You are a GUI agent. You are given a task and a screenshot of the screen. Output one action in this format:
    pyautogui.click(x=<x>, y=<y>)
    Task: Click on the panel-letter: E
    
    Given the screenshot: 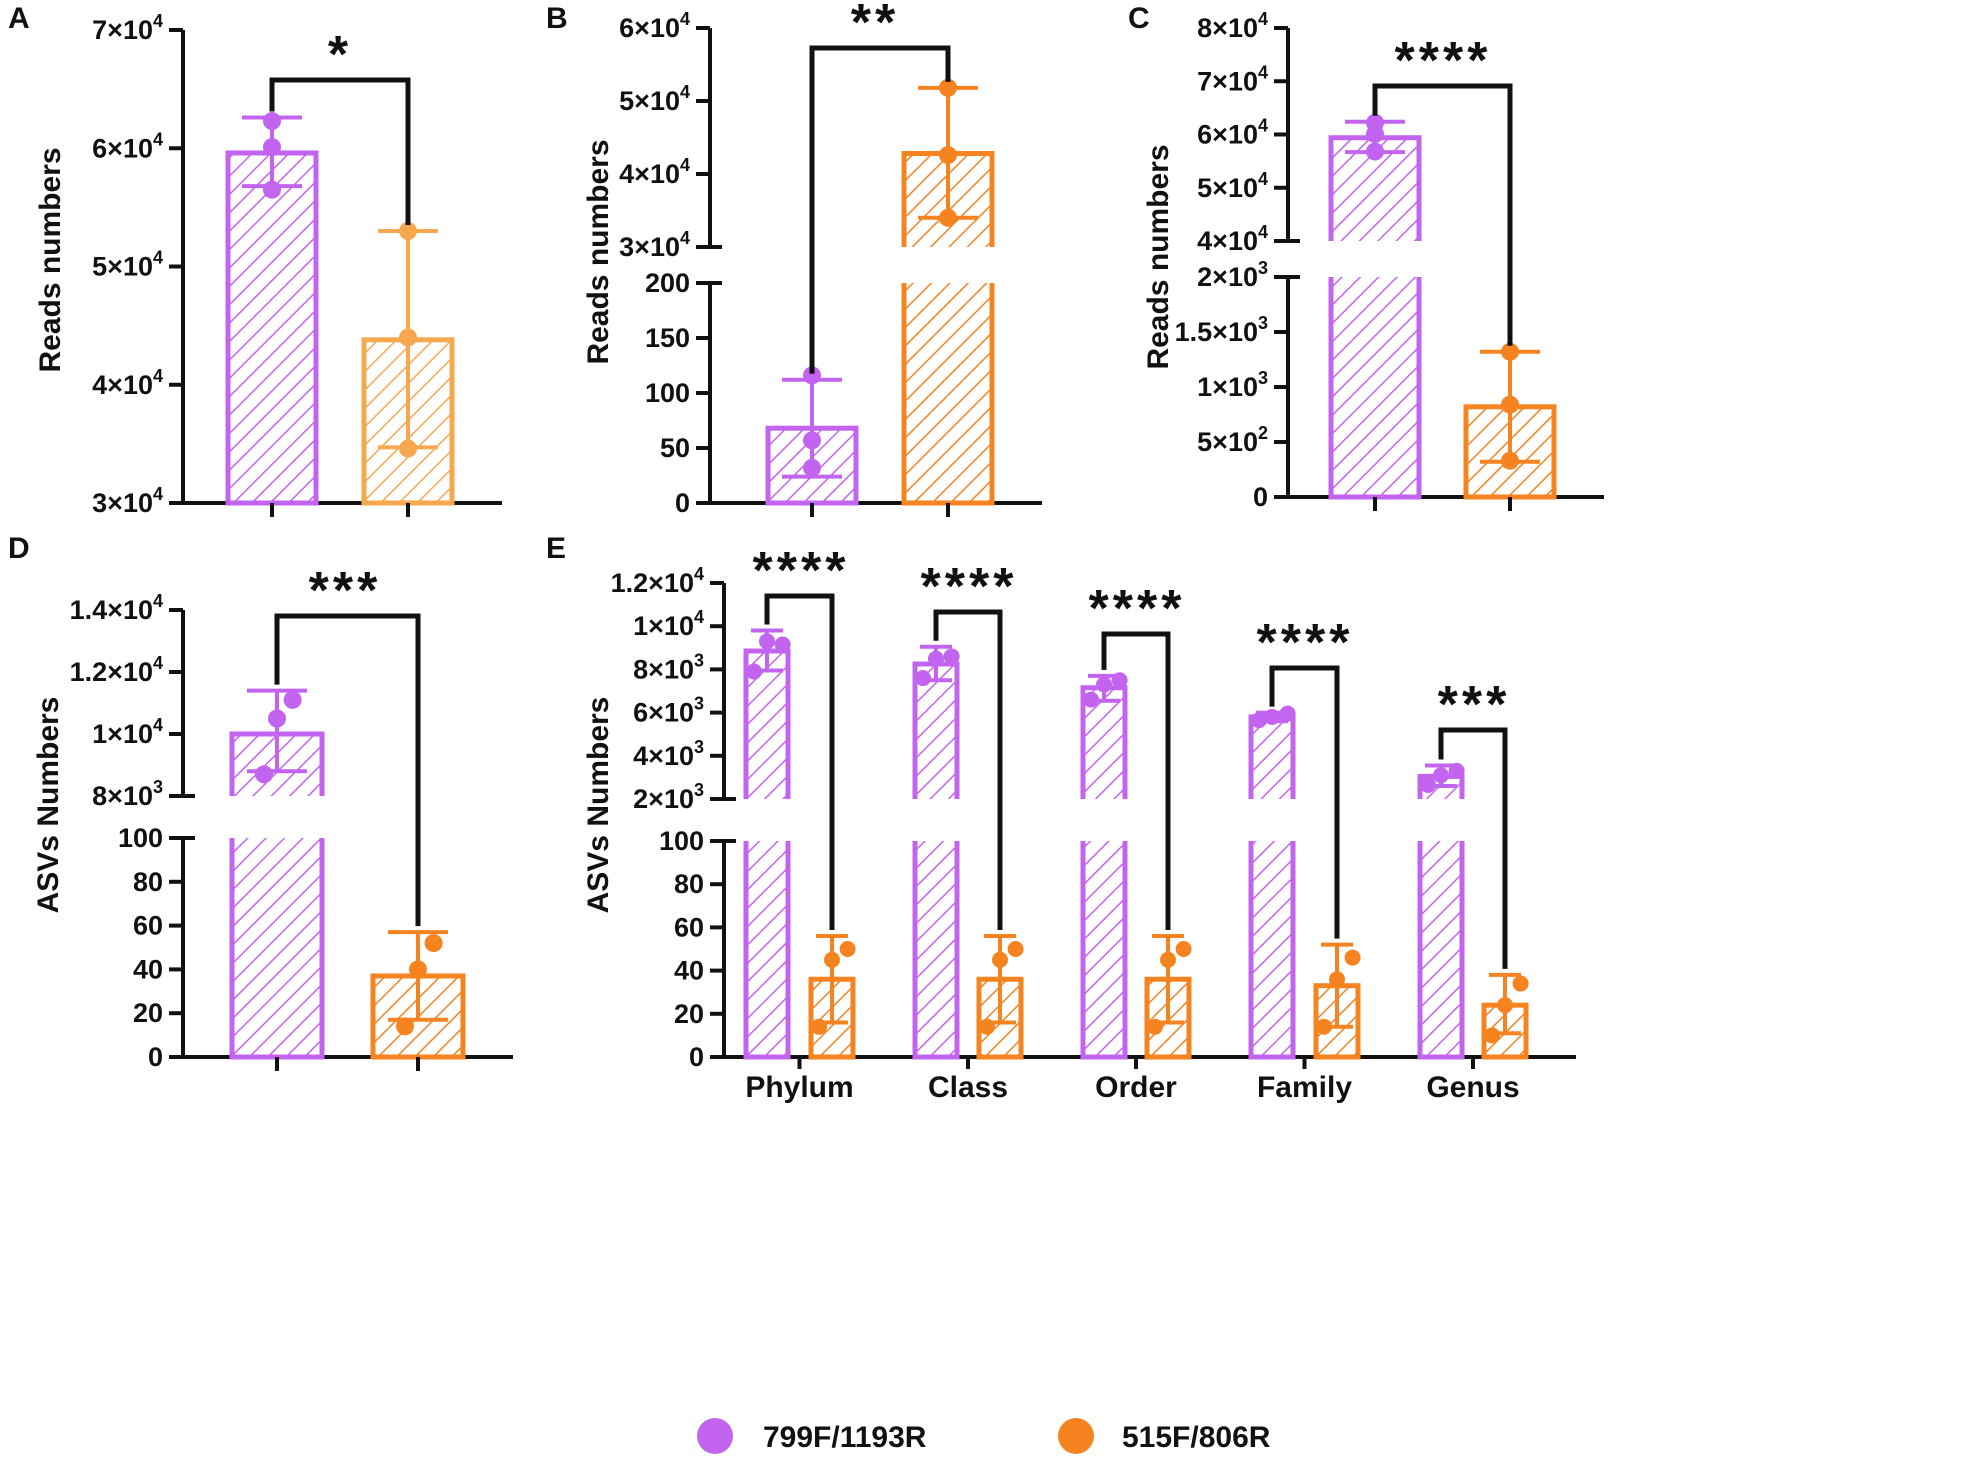 What is the action you would take?
    pyautogui.click(x=556, y=548)
    